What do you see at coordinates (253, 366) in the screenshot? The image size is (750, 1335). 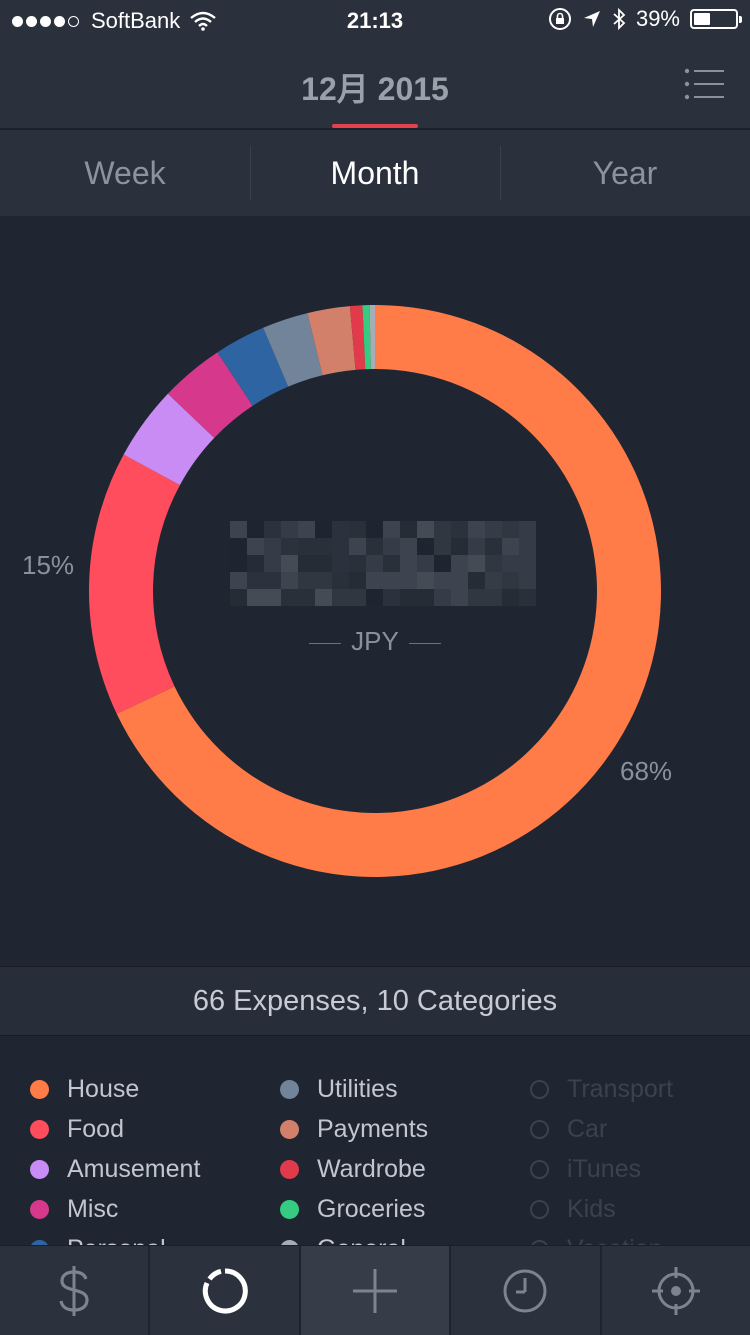 I see `donut-slice-personal` at bounding box center [253, 366].